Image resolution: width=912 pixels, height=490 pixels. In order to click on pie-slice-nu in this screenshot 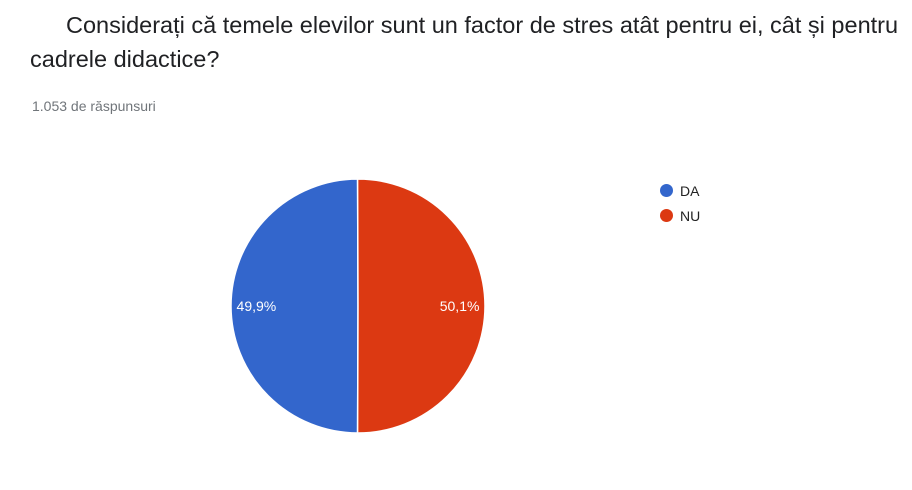, I will do `click(421, 306)`.